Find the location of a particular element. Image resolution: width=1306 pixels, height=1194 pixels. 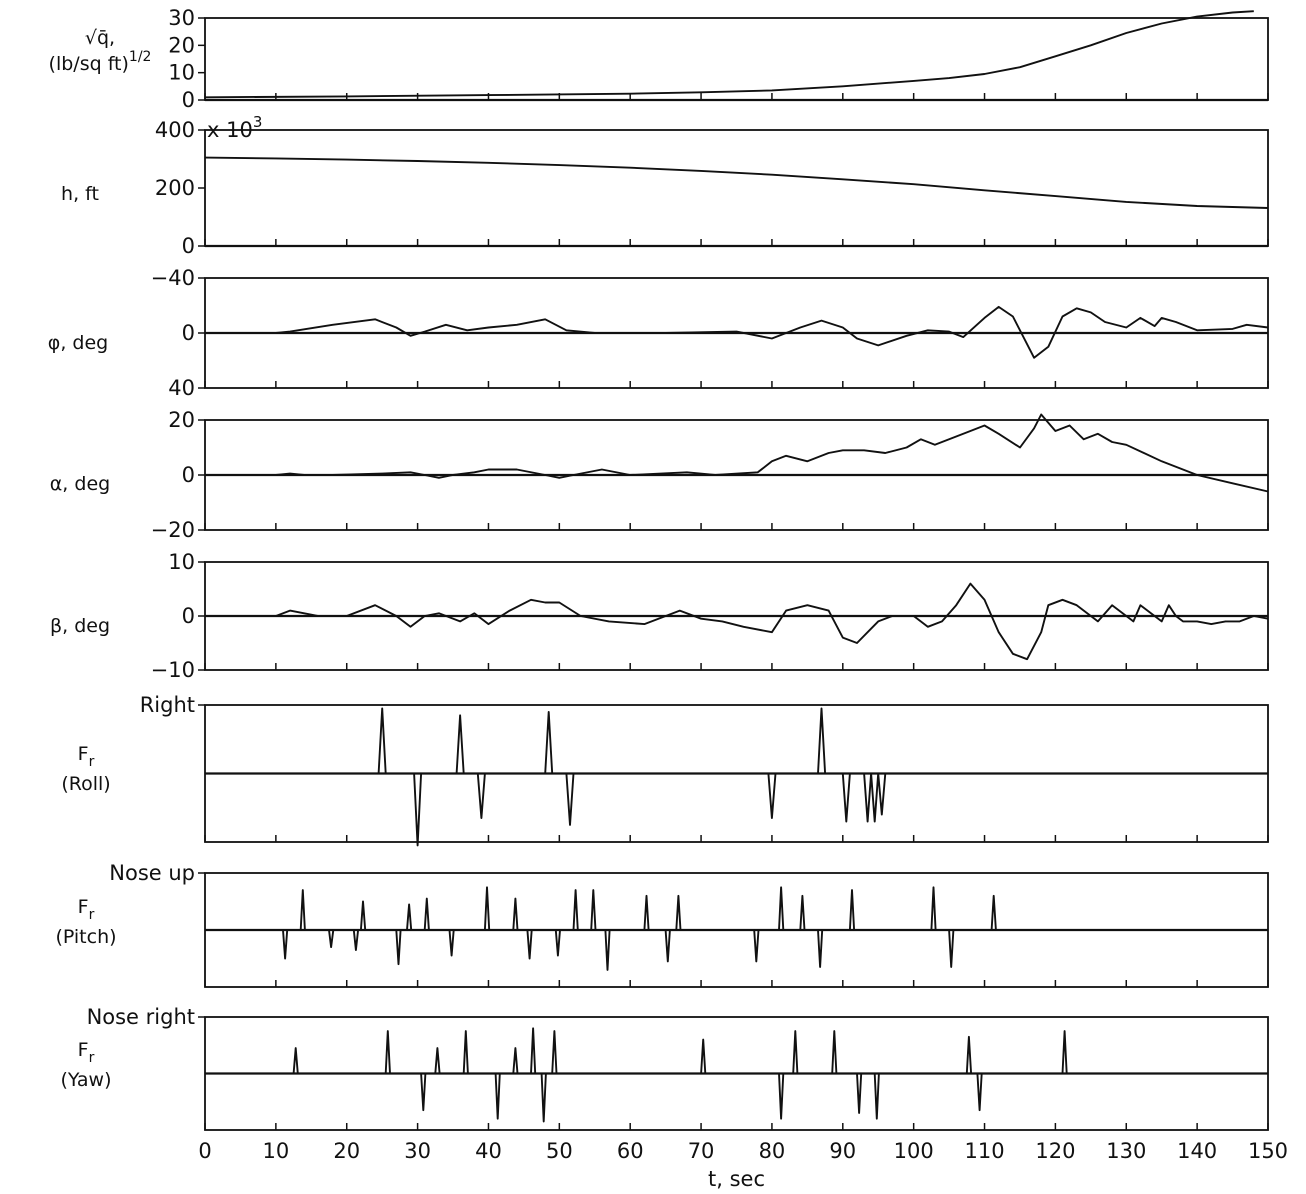

y-tick-label: 200 is located at coordinates (175, 188).